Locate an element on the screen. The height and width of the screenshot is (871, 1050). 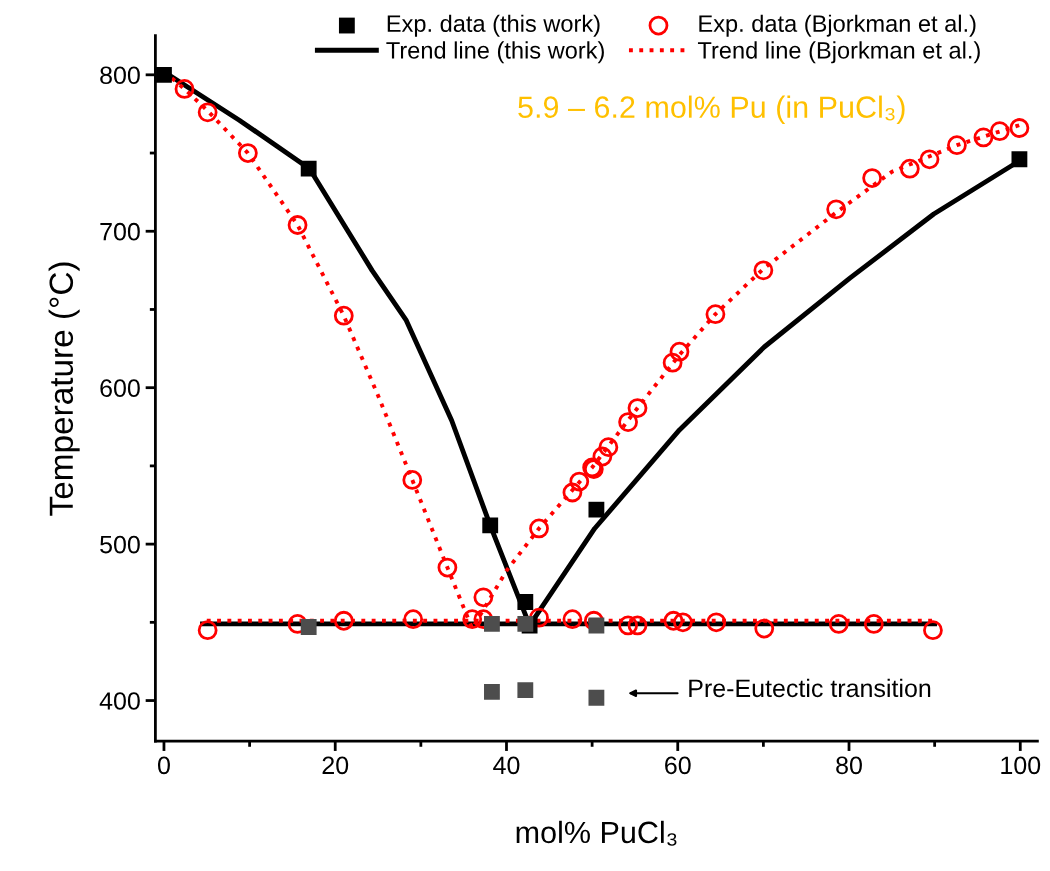
y-tick-label: 400 is located at coordinates (119, 701).